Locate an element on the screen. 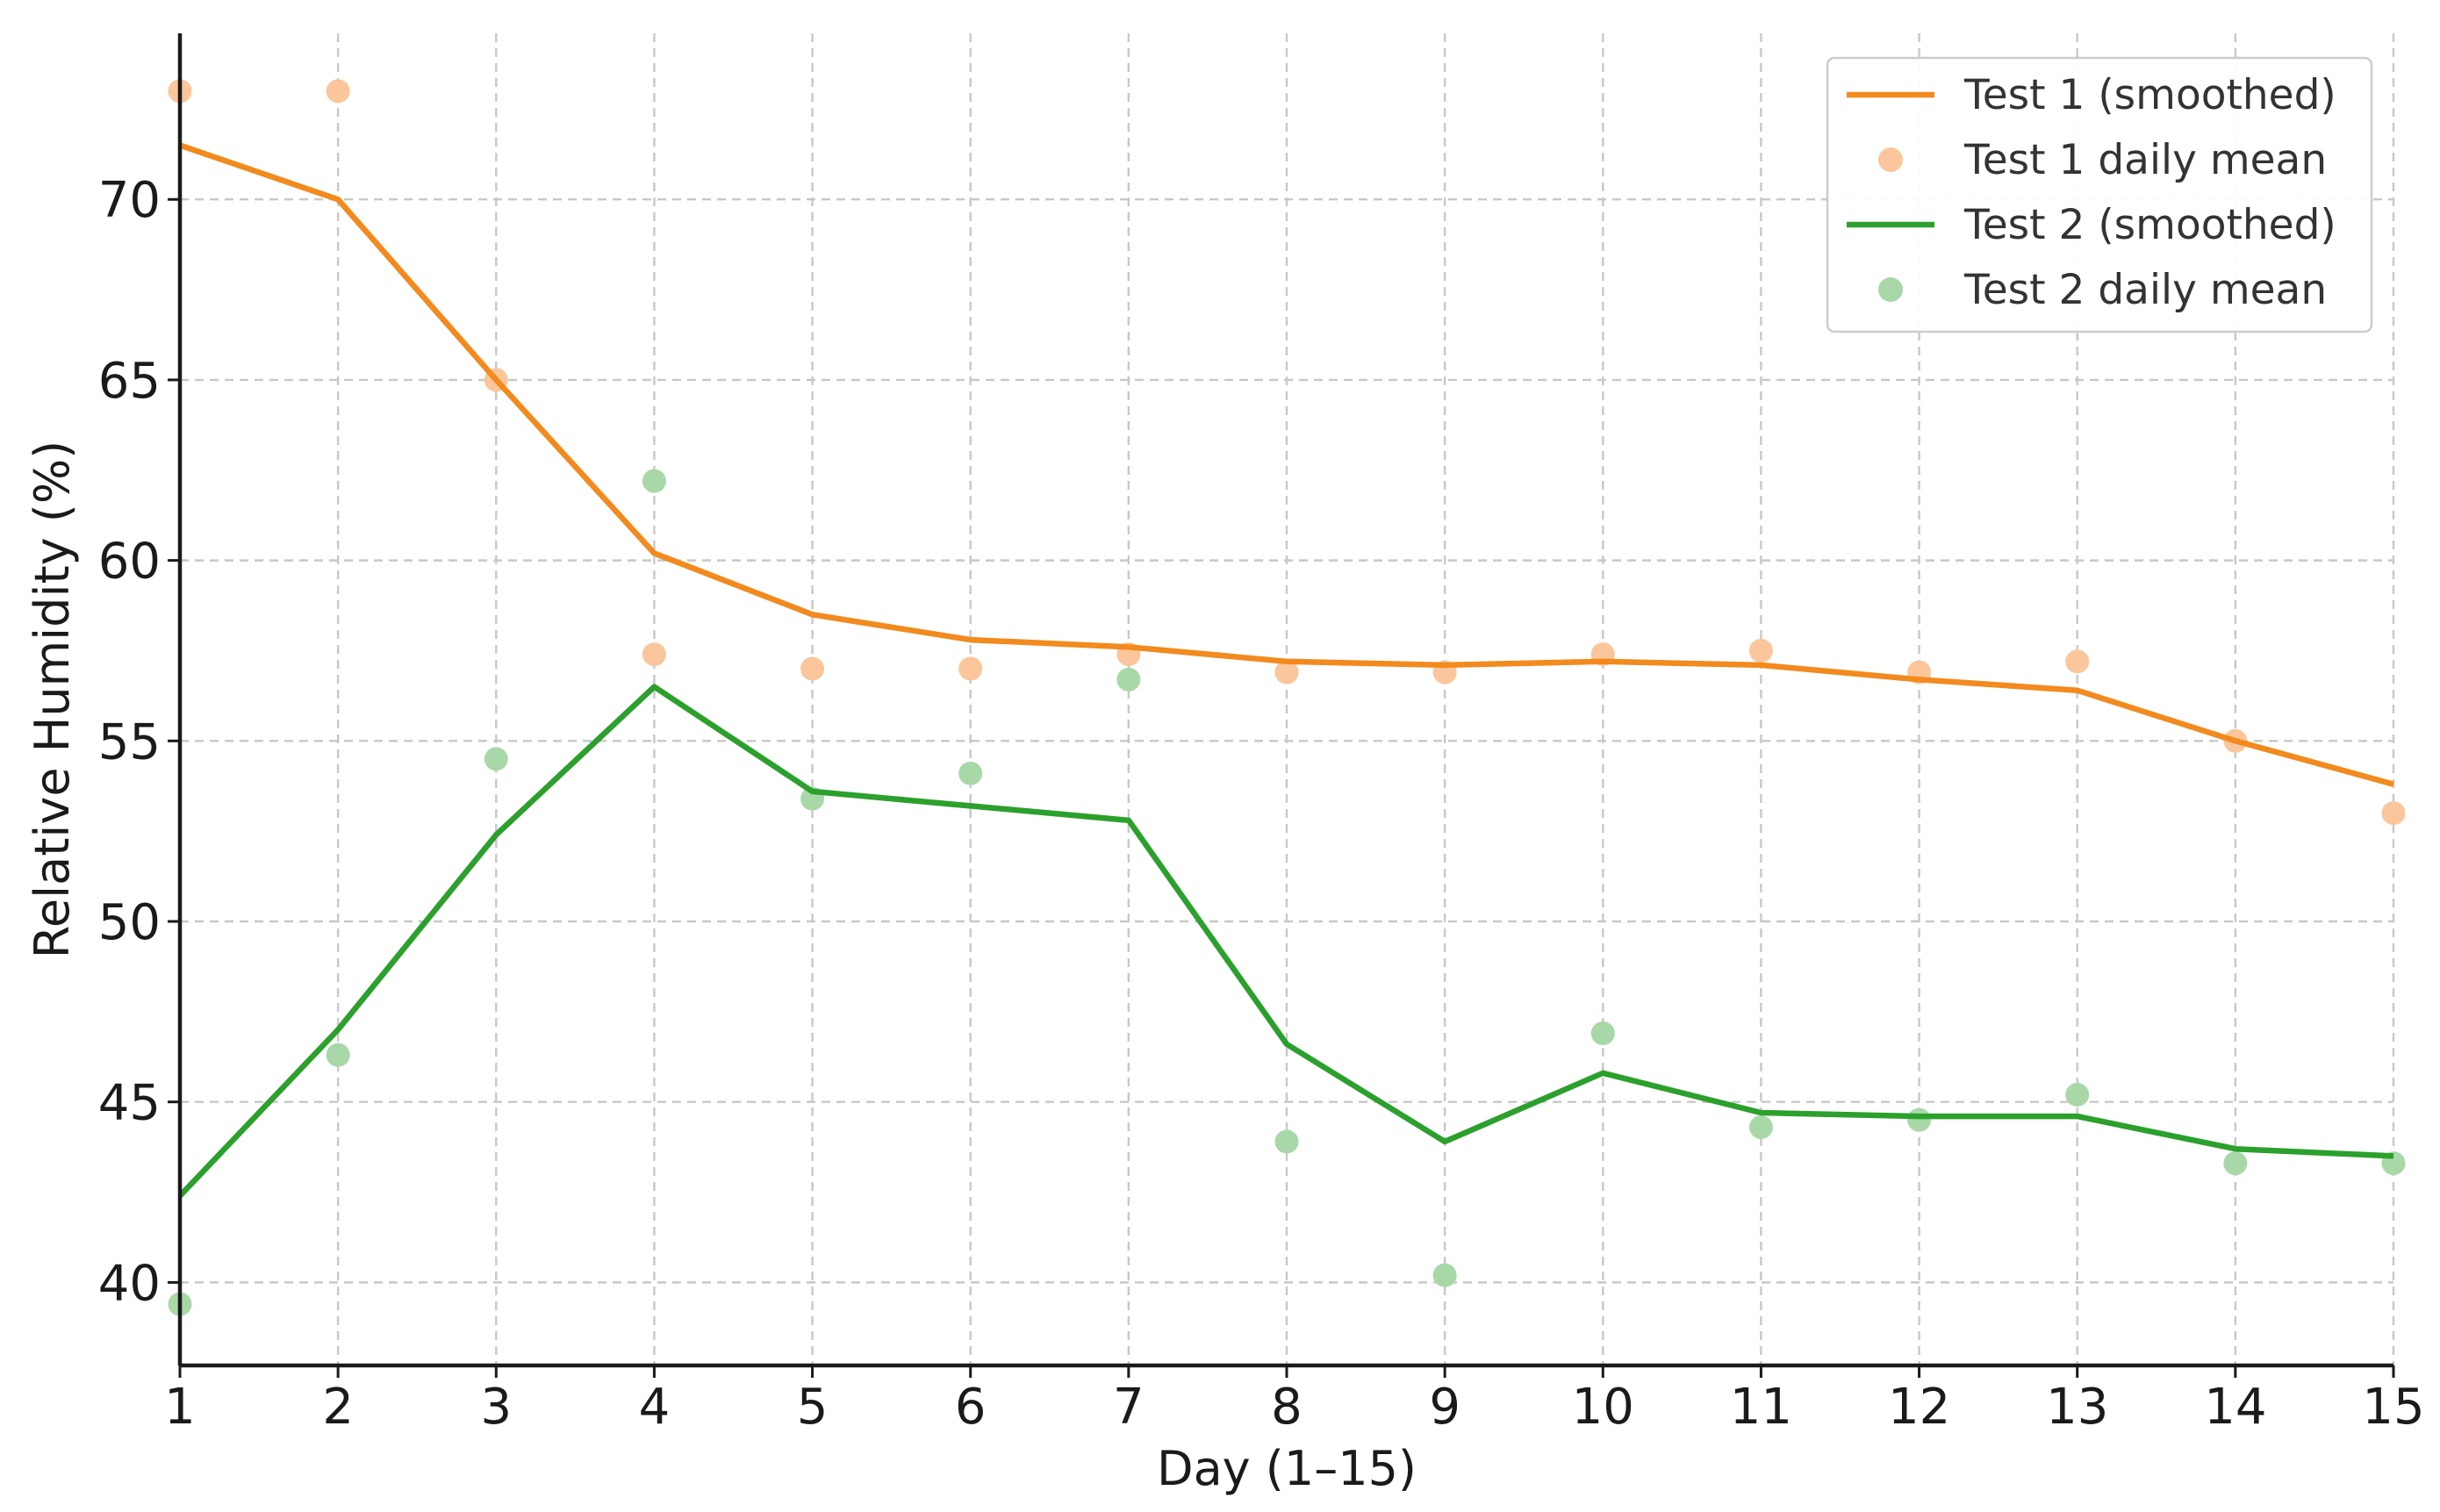  x-tick-label: 2 is located at coordinates (338, 1407).